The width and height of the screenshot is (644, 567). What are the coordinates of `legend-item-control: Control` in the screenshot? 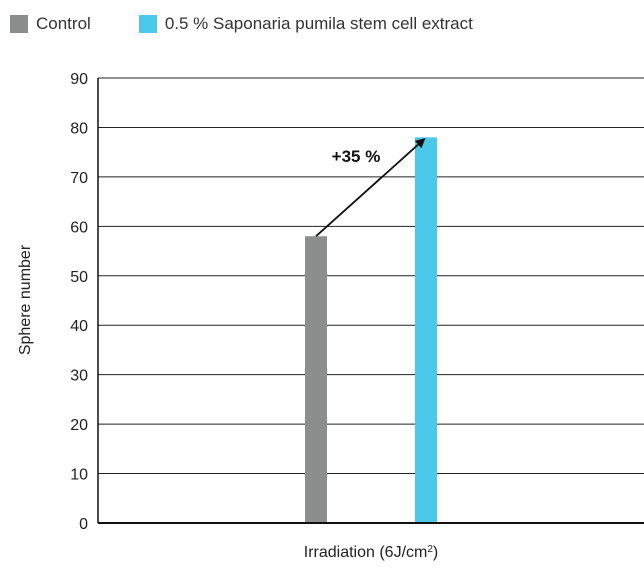 It's located at (50, 24).